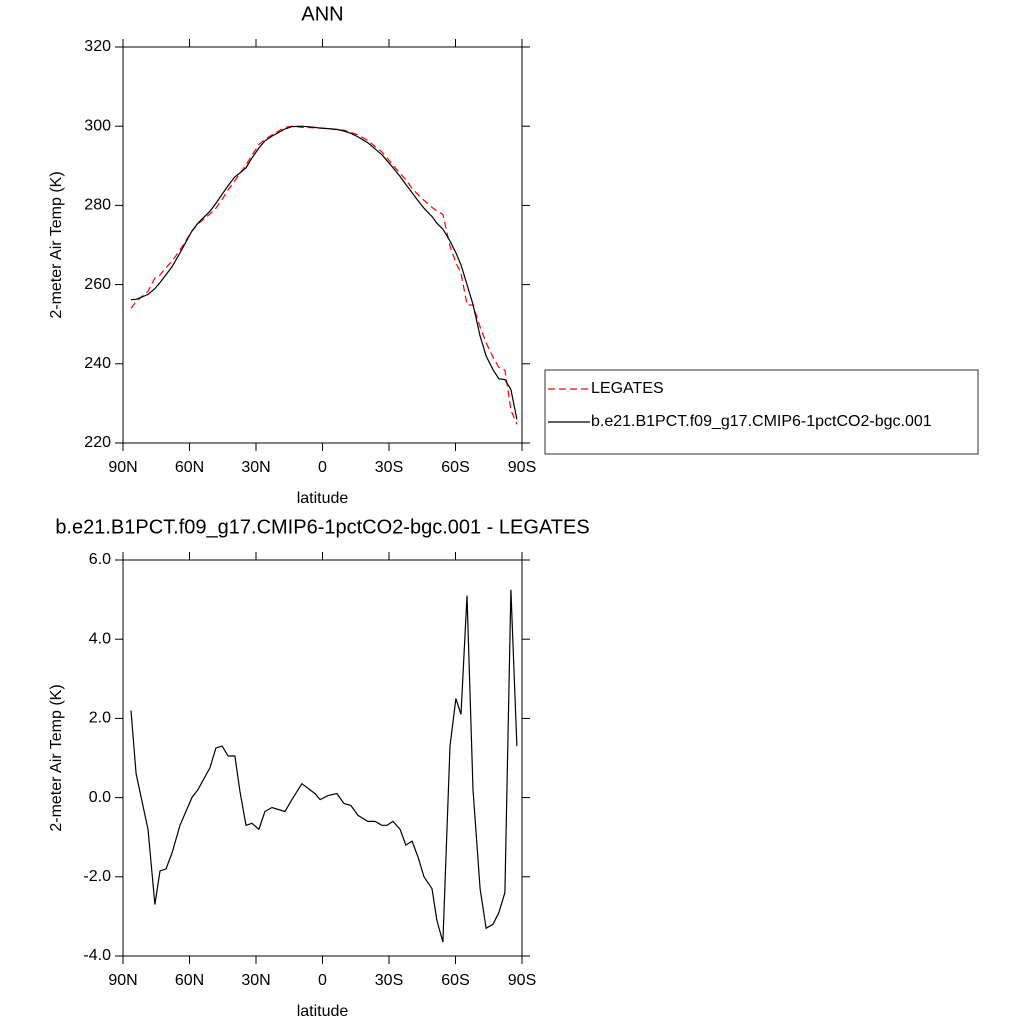 Image resolution: width=1024 pixels, height=1024 pixels. Describe the element at coordinates (97, 955) in the screenshot. I see `y-tick-label: -4.0` at that location.